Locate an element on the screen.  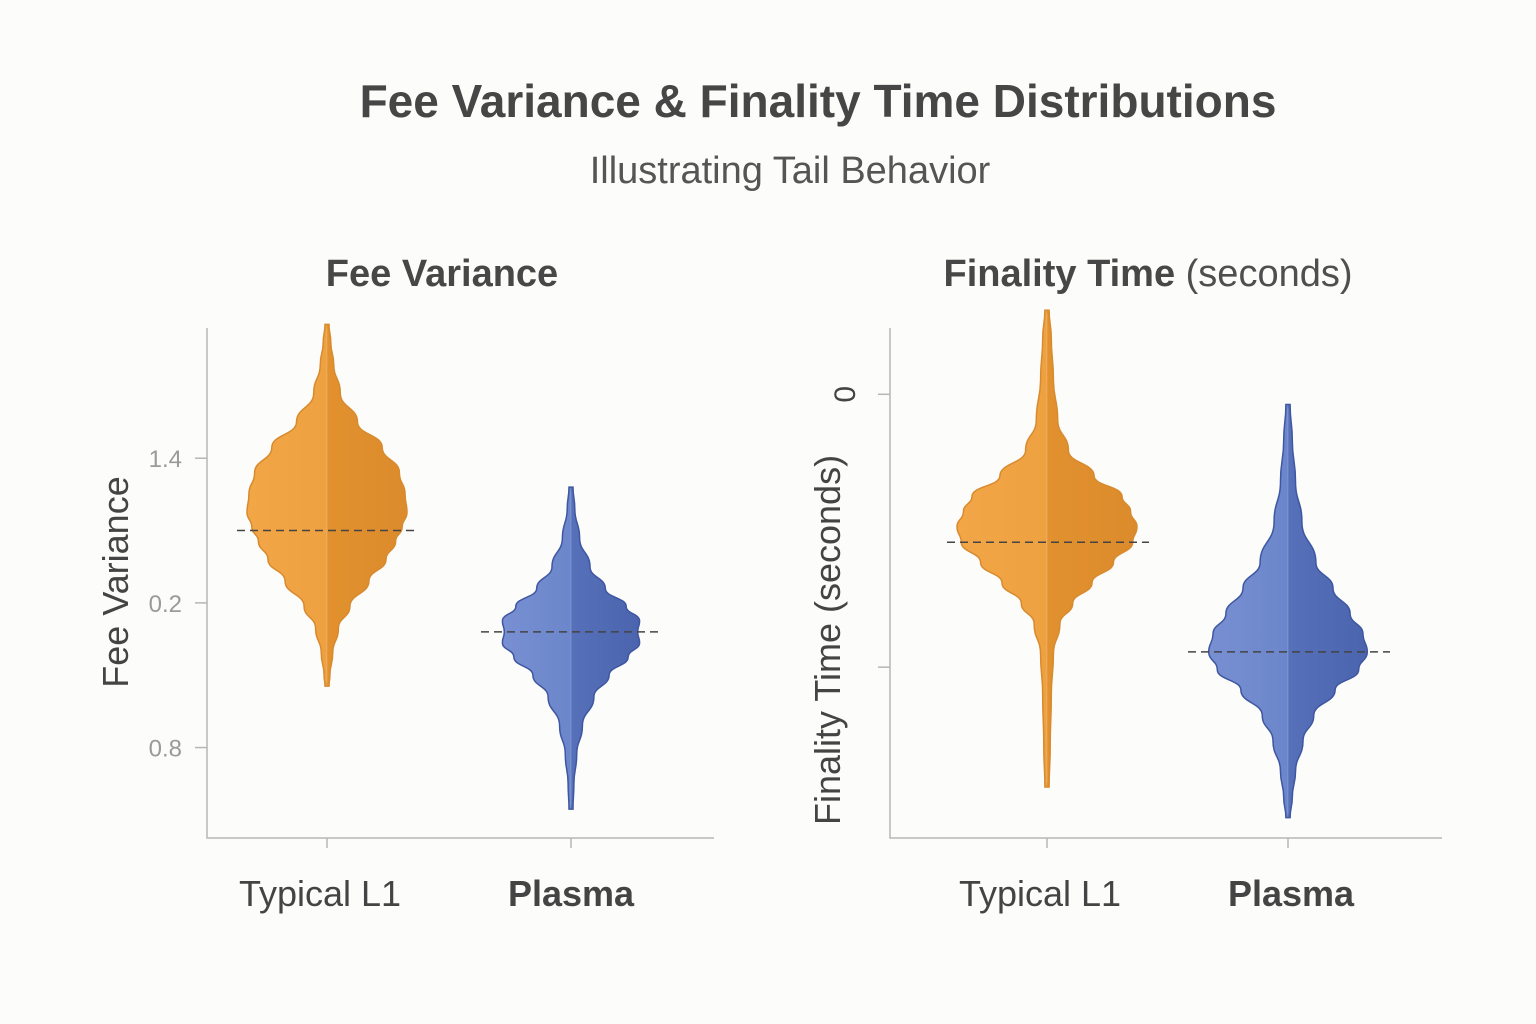
panel-title-suffix: (seconds) is located at coordinates (1263, 274).